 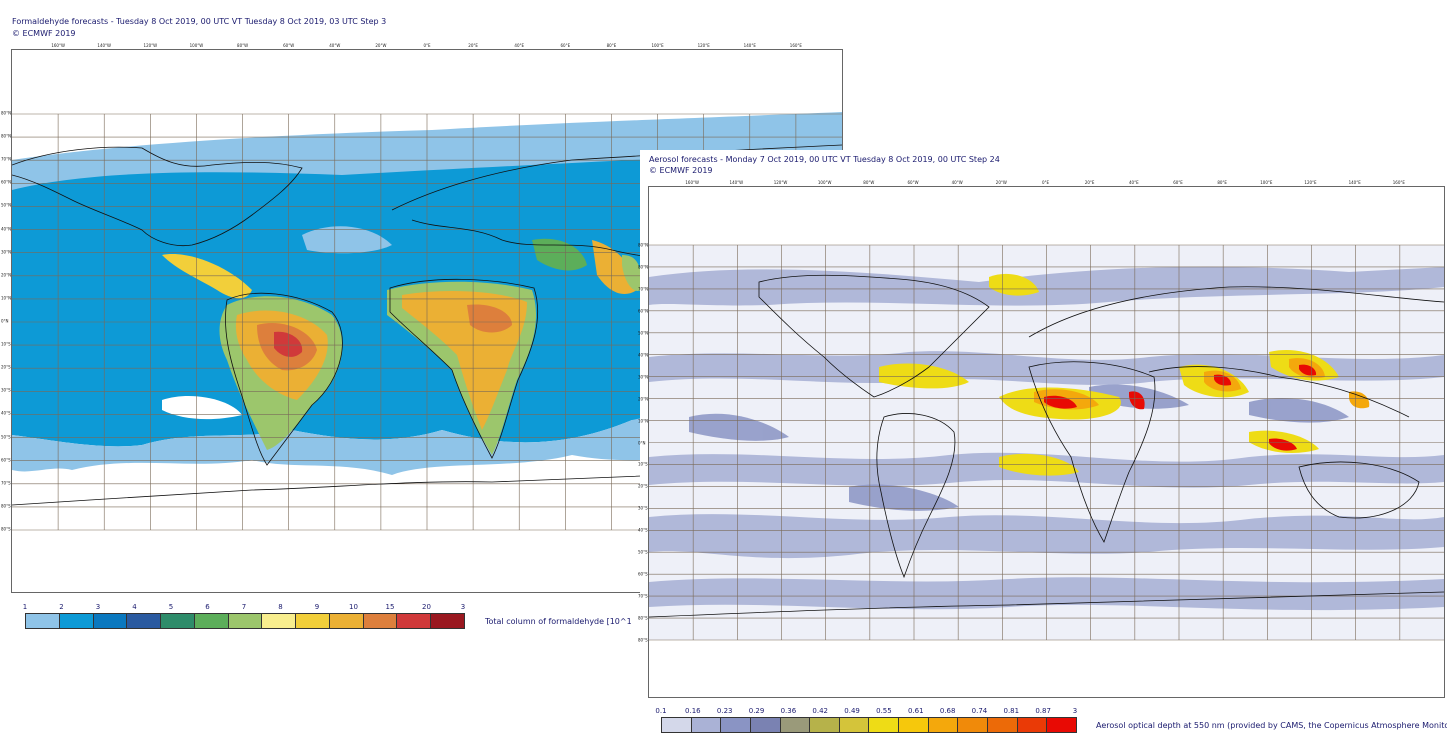 I want to click on aerosol-red-china, so click(x=1308, y=370).